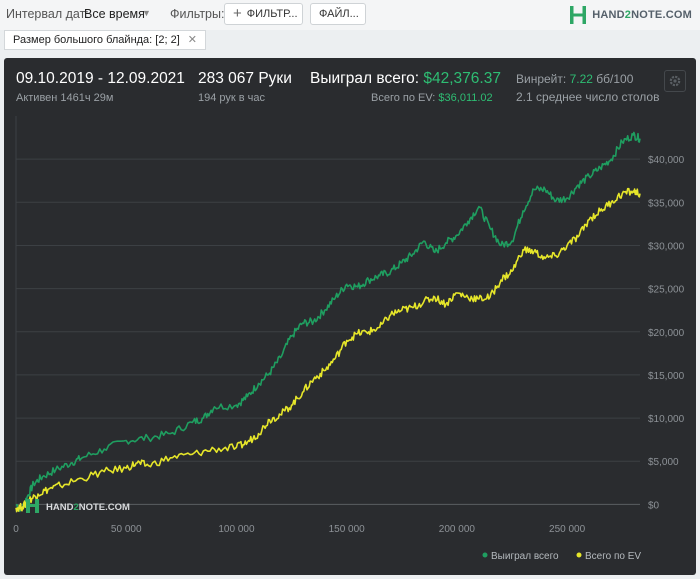 This screenshot has height=579, width=700. I want to click on logo-icon, so click(578, 15).